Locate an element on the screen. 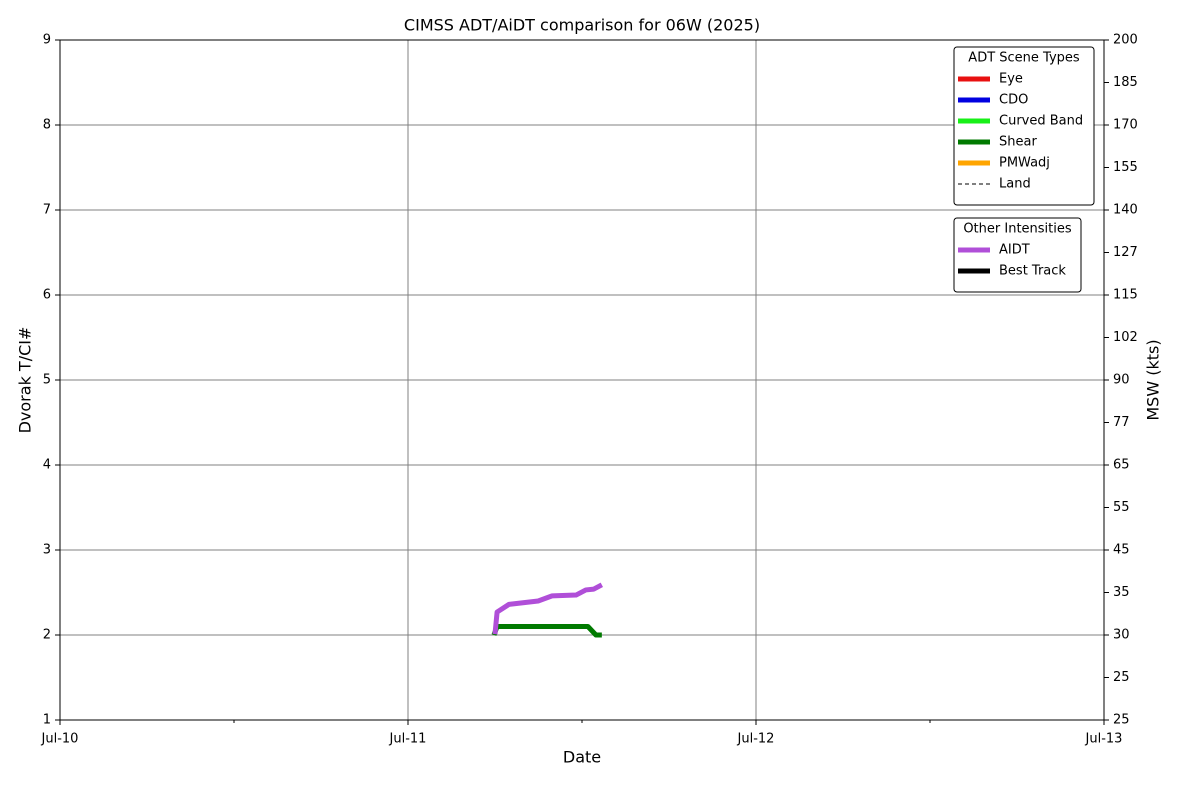 The height and width of the screenshot is (800, 1200). y-axis-label: Dvorak T/CI# is located at coordinates (25, 380).